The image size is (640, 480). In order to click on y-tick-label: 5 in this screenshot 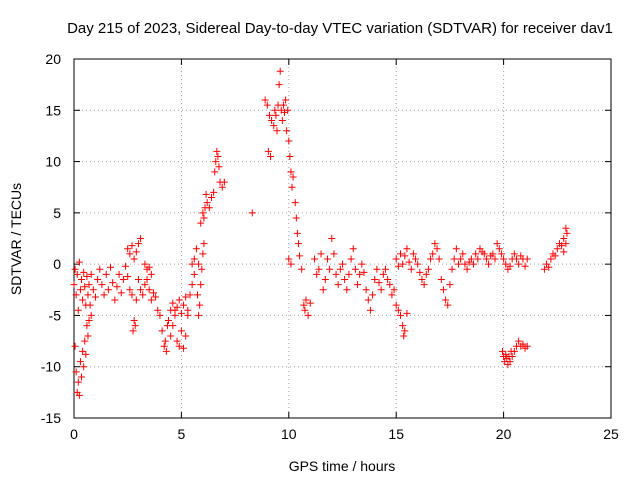, I will do `click(57, 213)`.